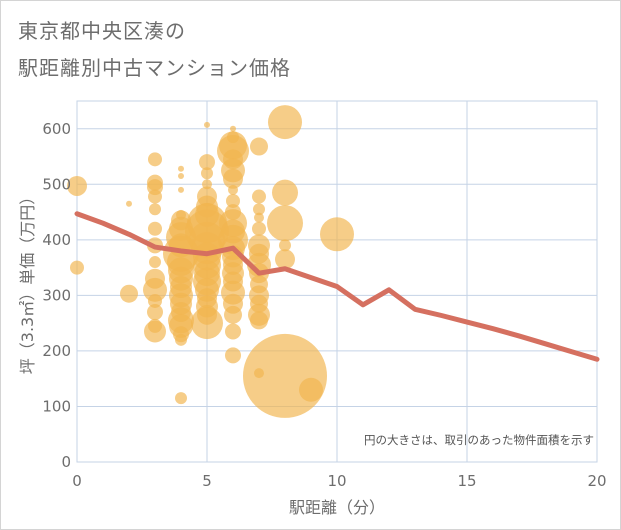  I want to click on y-tick-label: 600, so click(56, 129).